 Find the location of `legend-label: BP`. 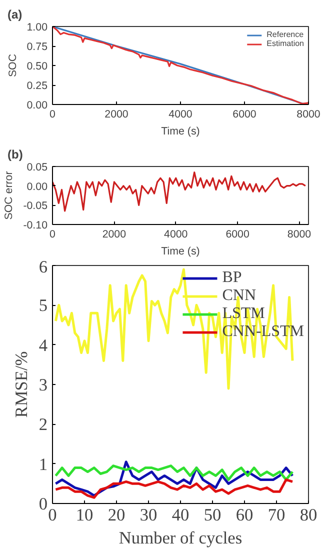

legend-label: BP is located at coordinates (232, 278).